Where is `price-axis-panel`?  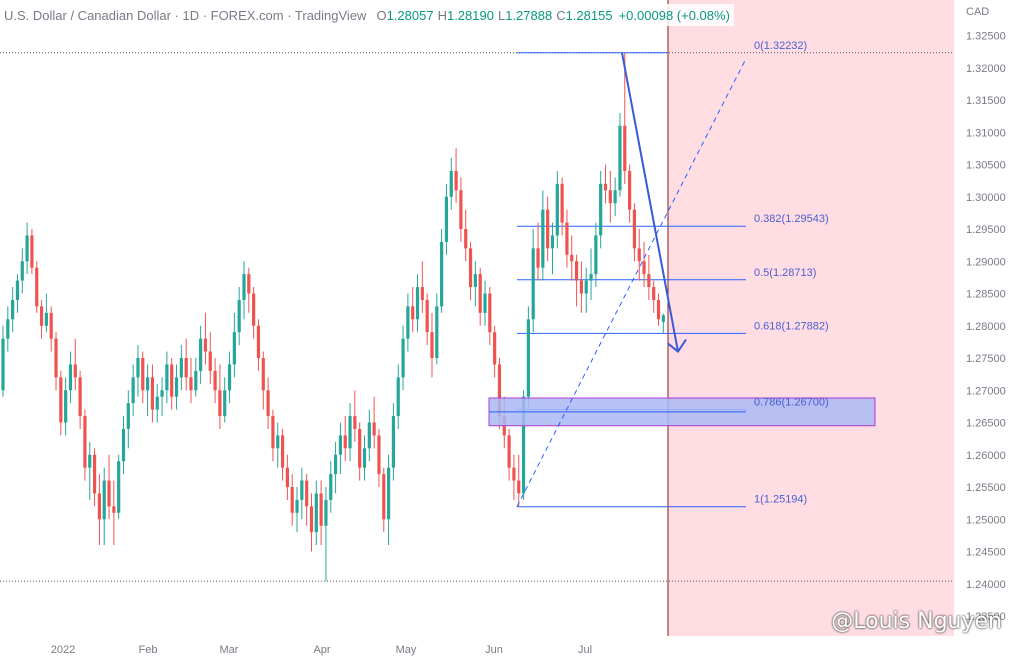
price-axis-panel is located at coordinates (984, 330).